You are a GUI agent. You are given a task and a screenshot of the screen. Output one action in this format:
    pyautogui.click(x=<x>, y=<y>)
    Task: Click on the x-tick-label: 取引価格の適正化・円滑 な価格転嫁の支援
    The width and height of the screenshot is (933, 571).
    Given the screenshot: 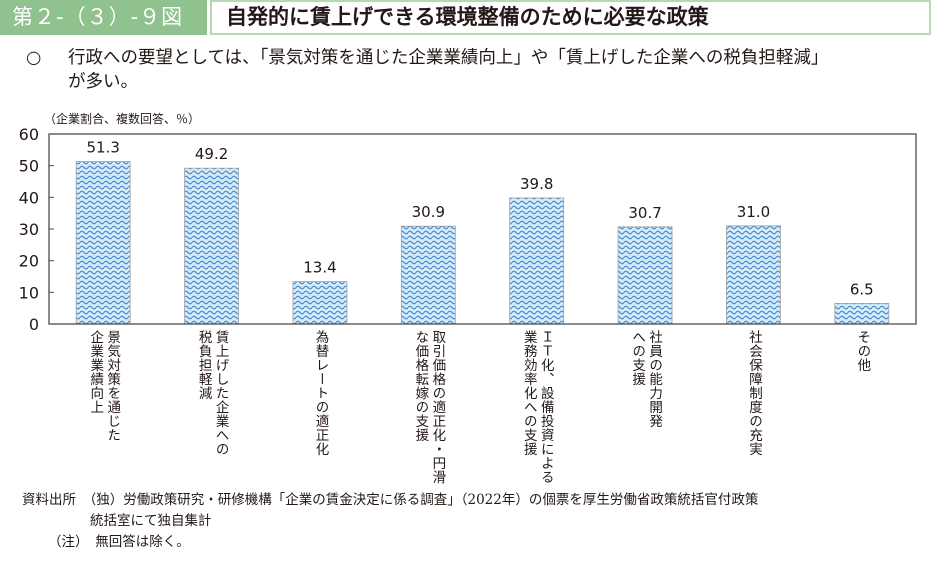 What is the action you would take?
    pyautogui.click(x=429, y=407)
    